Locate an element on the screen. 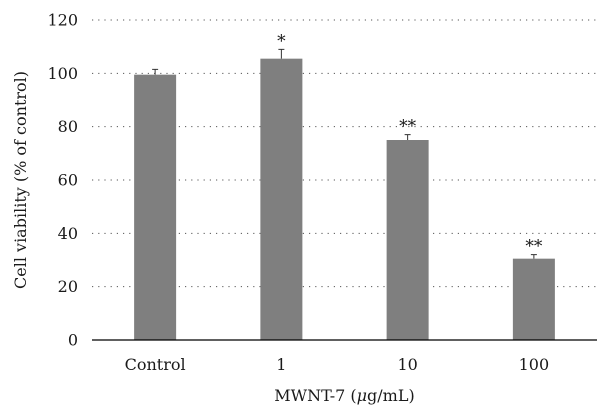 This screenshot has height=409, width=605. significance-label-1: * is located at coordinates (281, 41).